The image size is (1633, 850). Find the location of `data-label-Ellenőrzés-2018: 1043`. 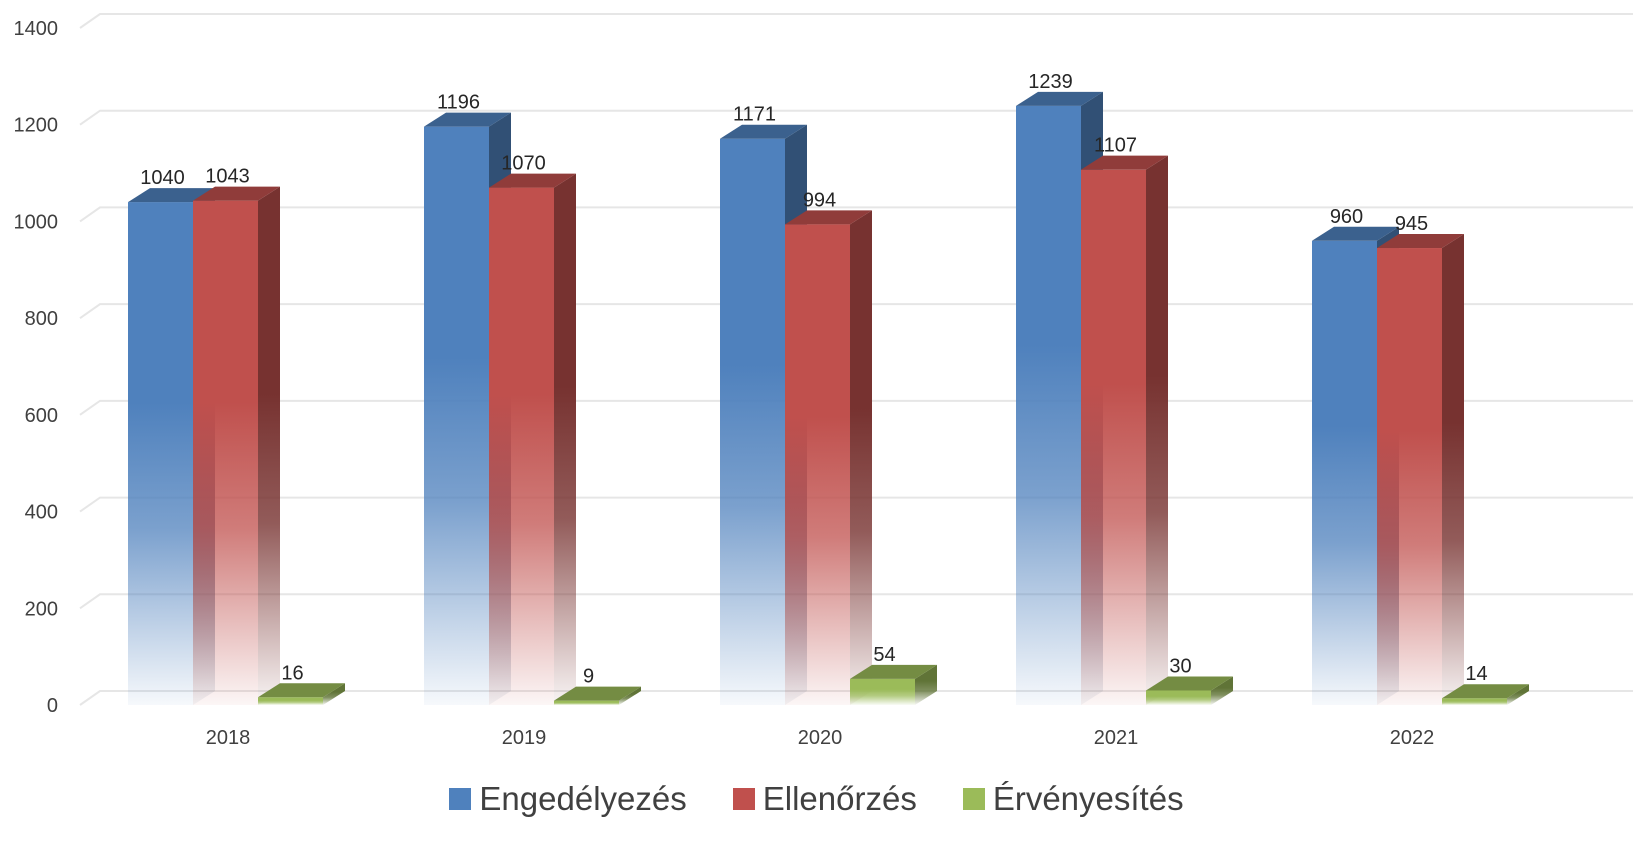

data-label-Ellenőrzés-2018: 1043 is located at coordinates (227, 177).